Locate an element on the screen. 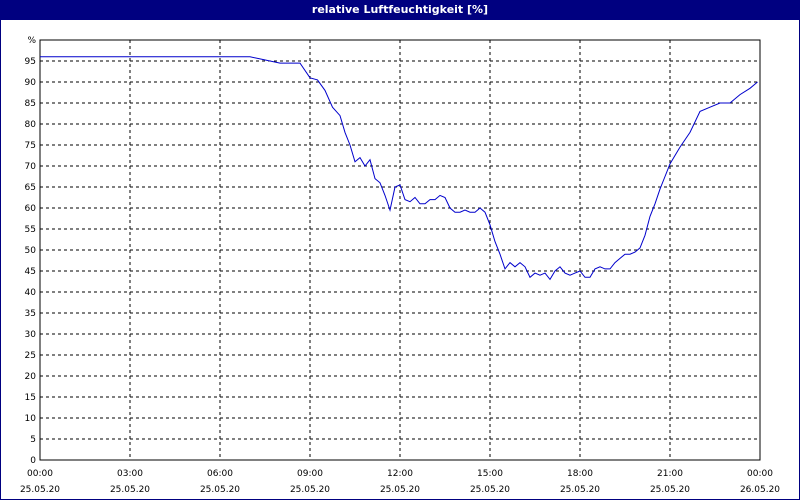 This screenshot has height=500, width=800. y-tick-label: 85 is located at coordinates (30, 104).